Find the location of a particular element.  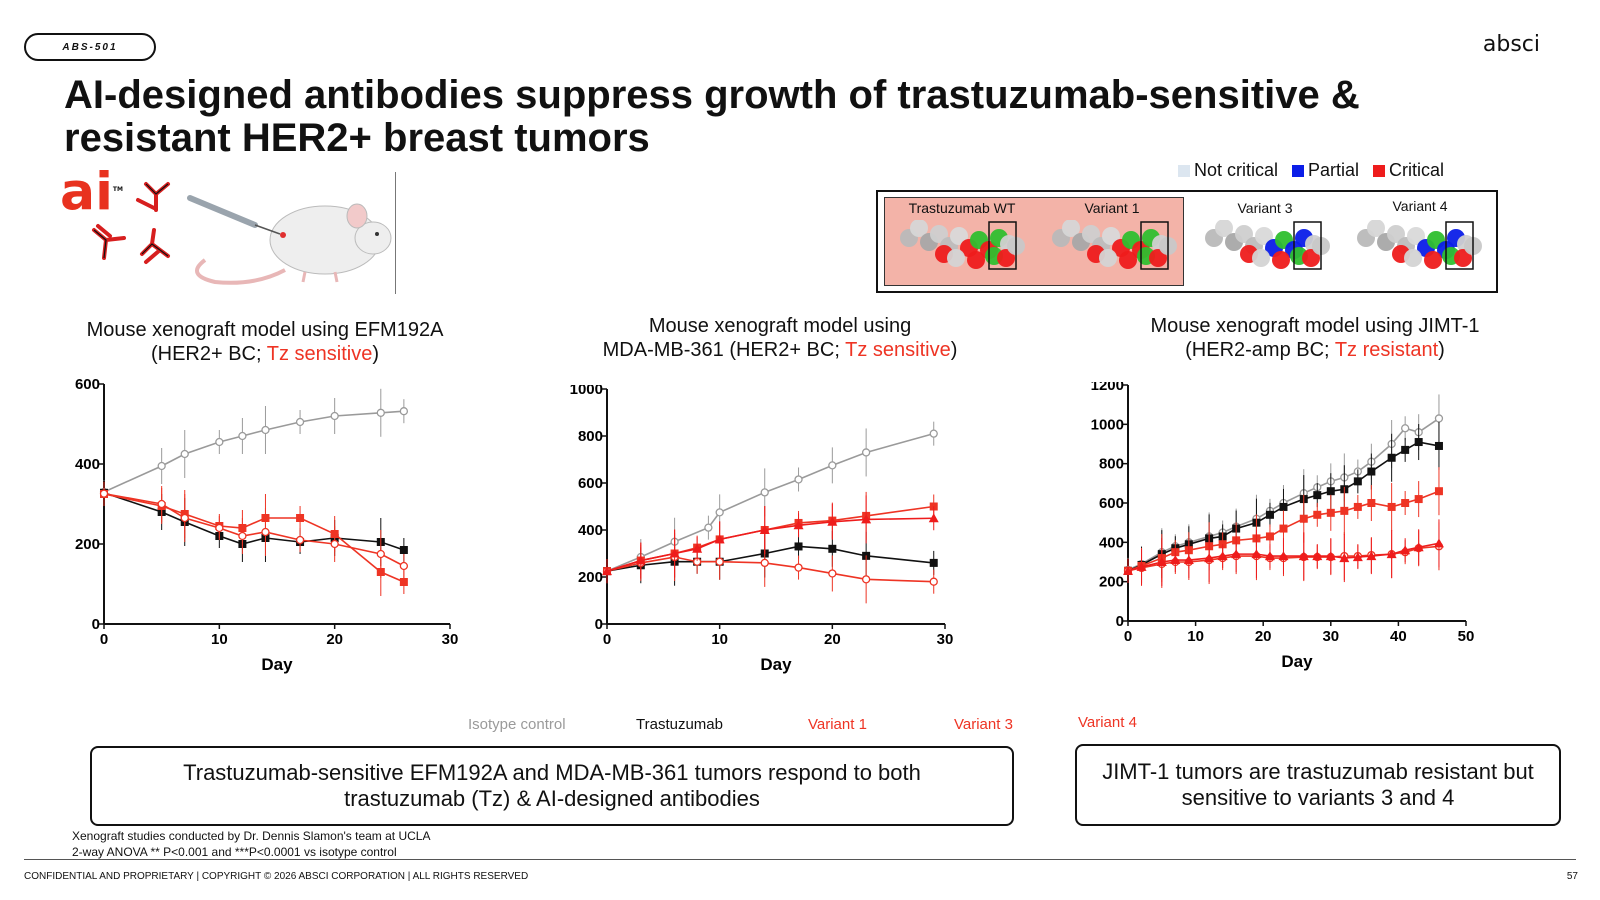

divider is located at coordinates (395, 233).